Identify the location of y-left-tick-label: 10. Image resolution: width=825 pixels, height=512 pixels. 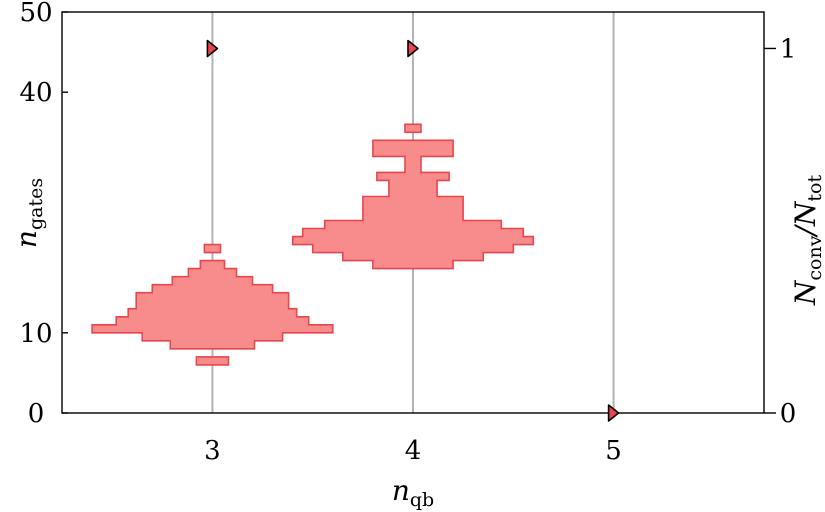
(35, 334).